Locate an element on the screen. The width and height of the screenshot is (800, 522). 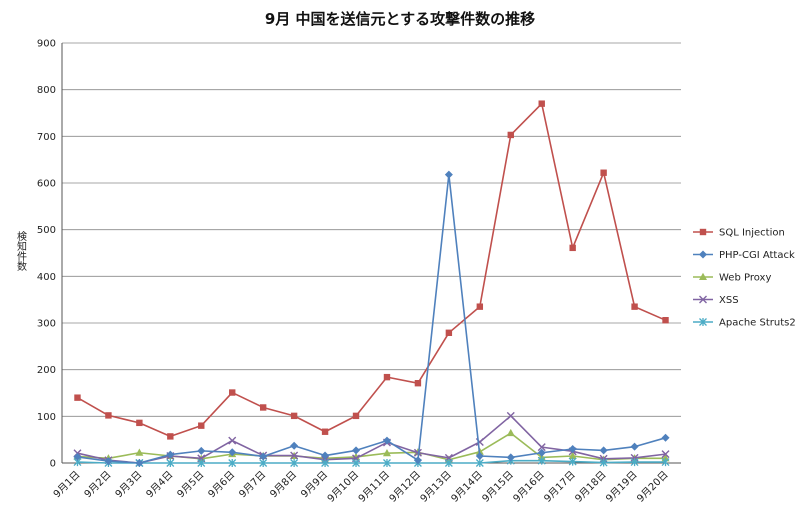
x-tick-label: 9月20日 is located at coordinates (653, 487).